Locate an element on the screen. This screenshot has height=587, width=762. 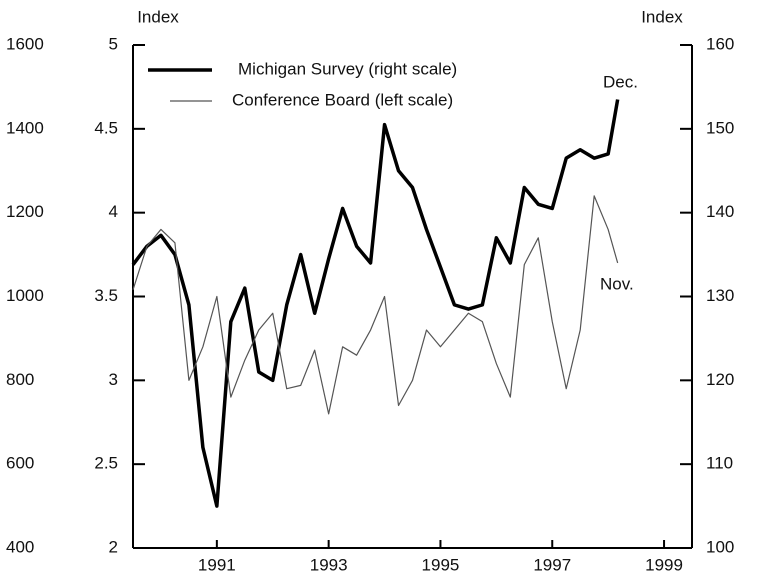
y3-tick-label: 800 is located at coordinates (20, 379).